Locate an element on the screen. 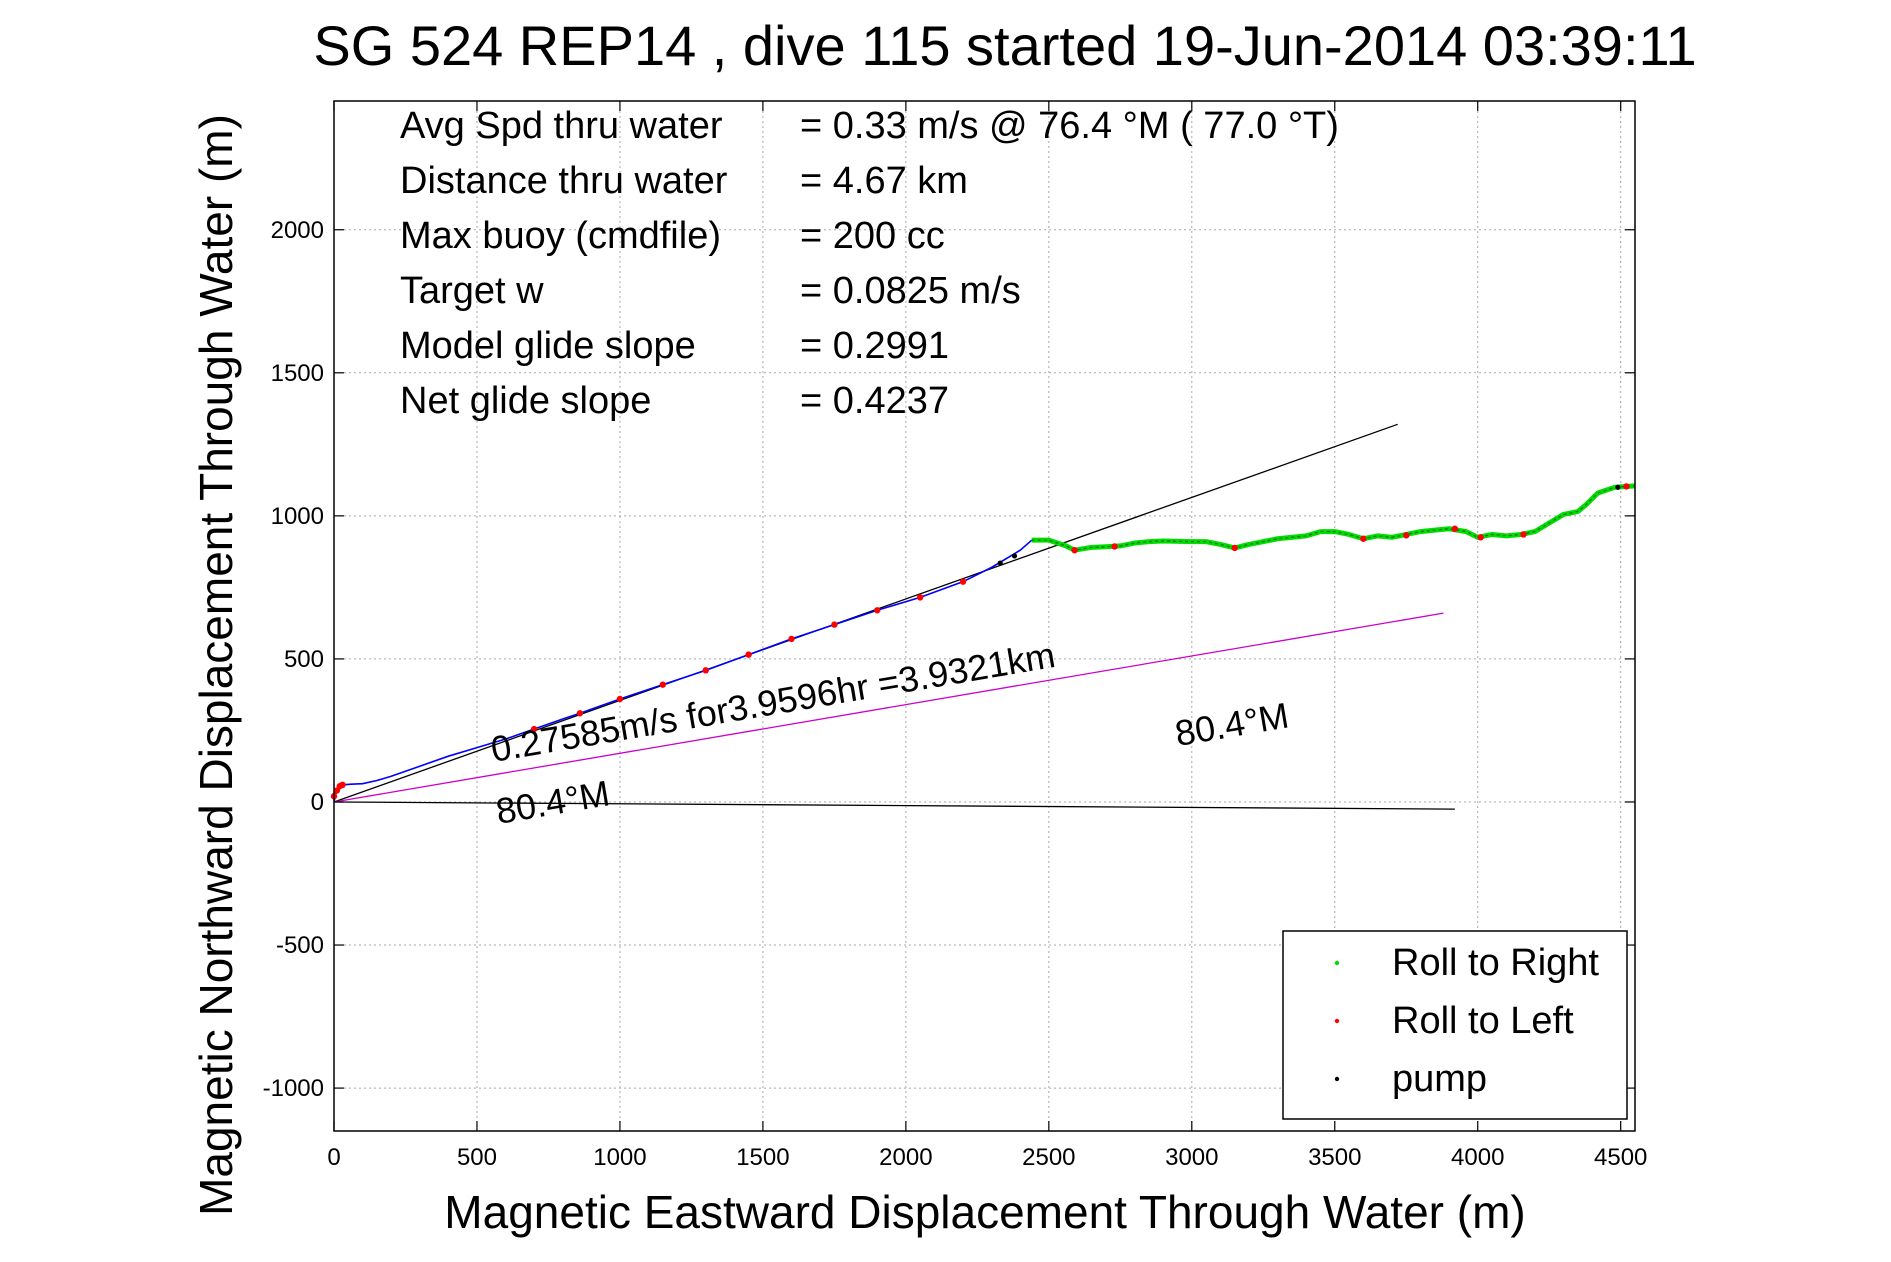  info-value: = 4.67 km is located at coordinates (884, 181).